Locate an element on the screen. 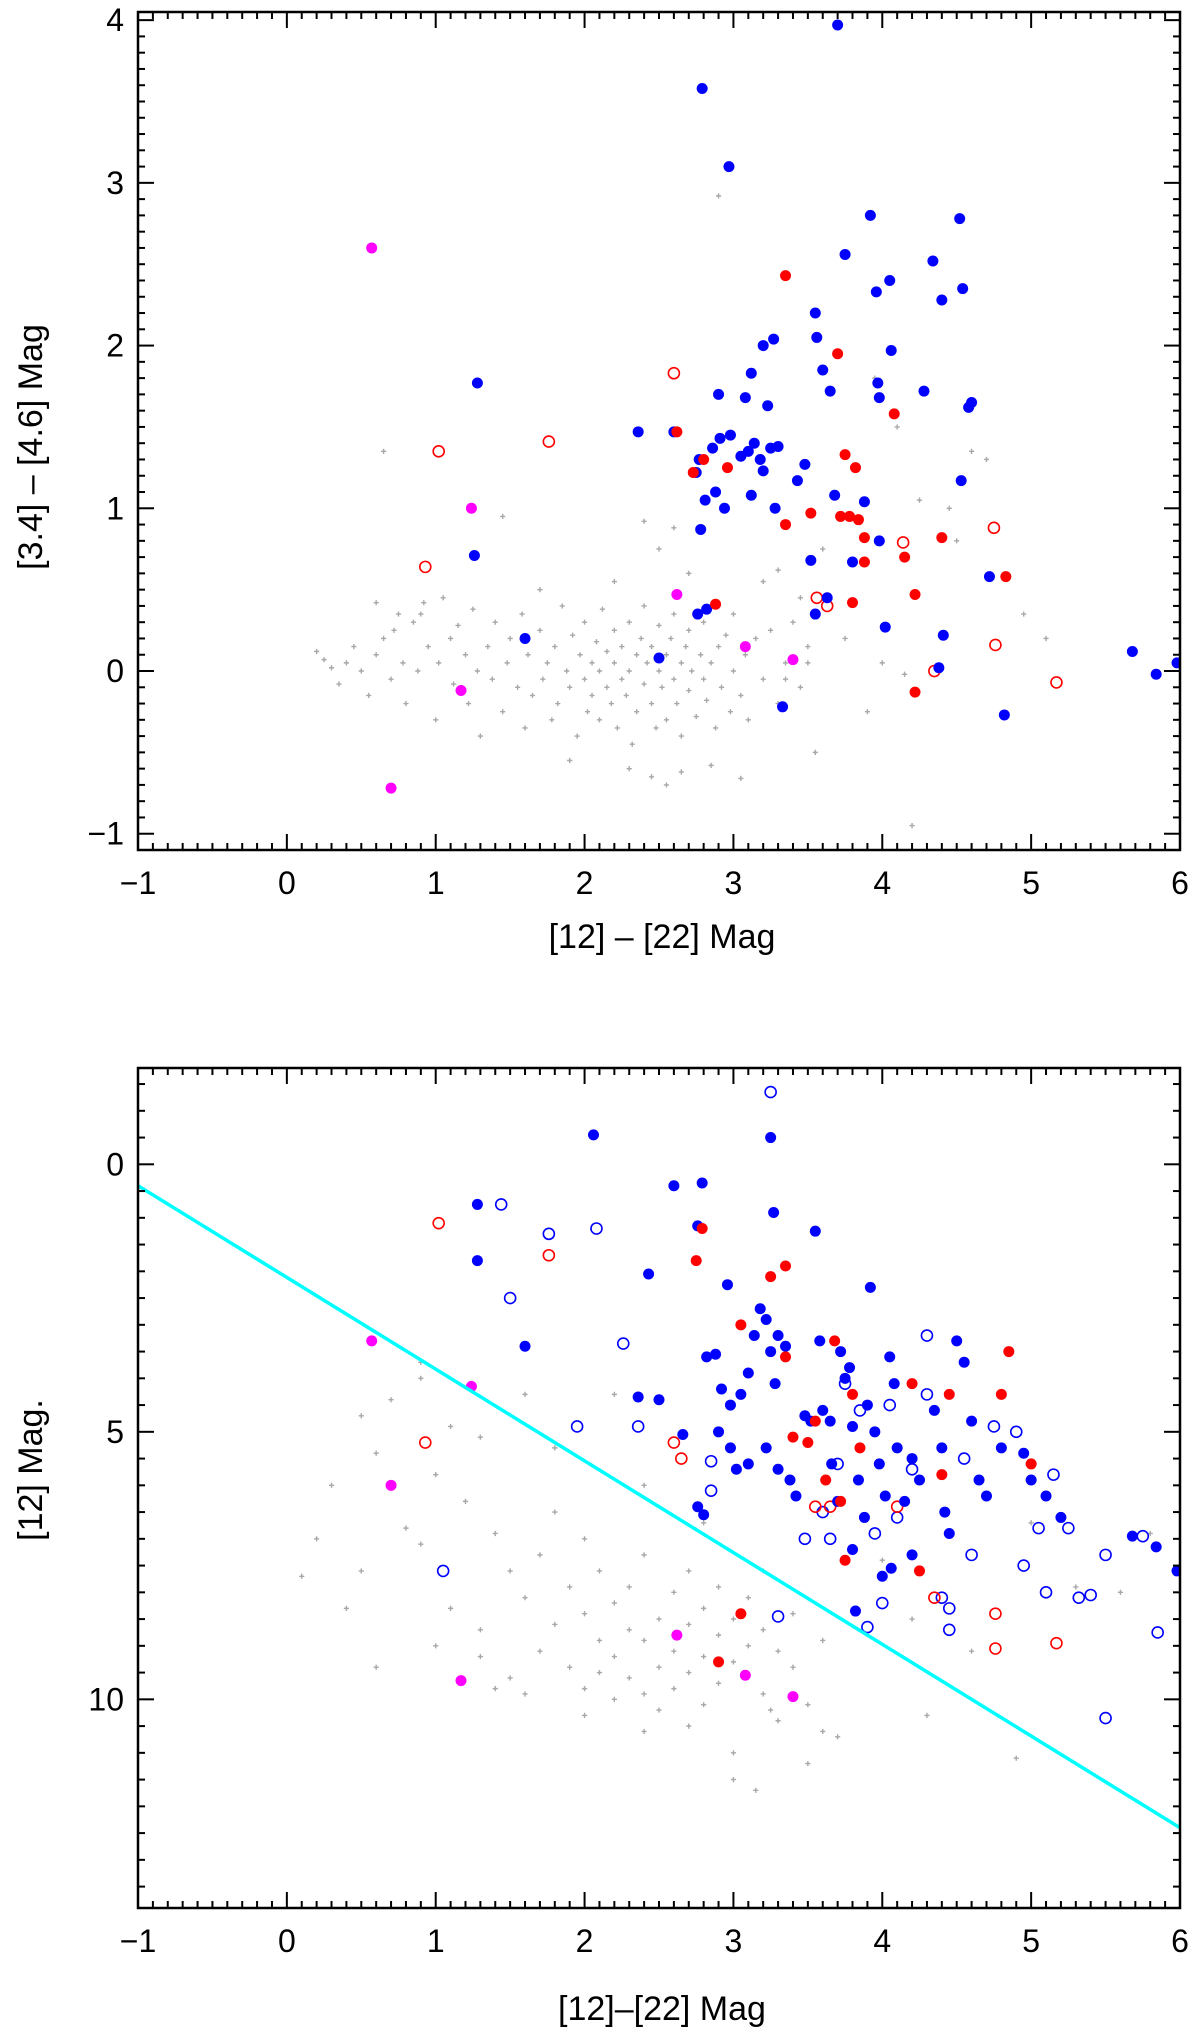  top-x-tick-label: 3 is located at coordinates (734, 883).